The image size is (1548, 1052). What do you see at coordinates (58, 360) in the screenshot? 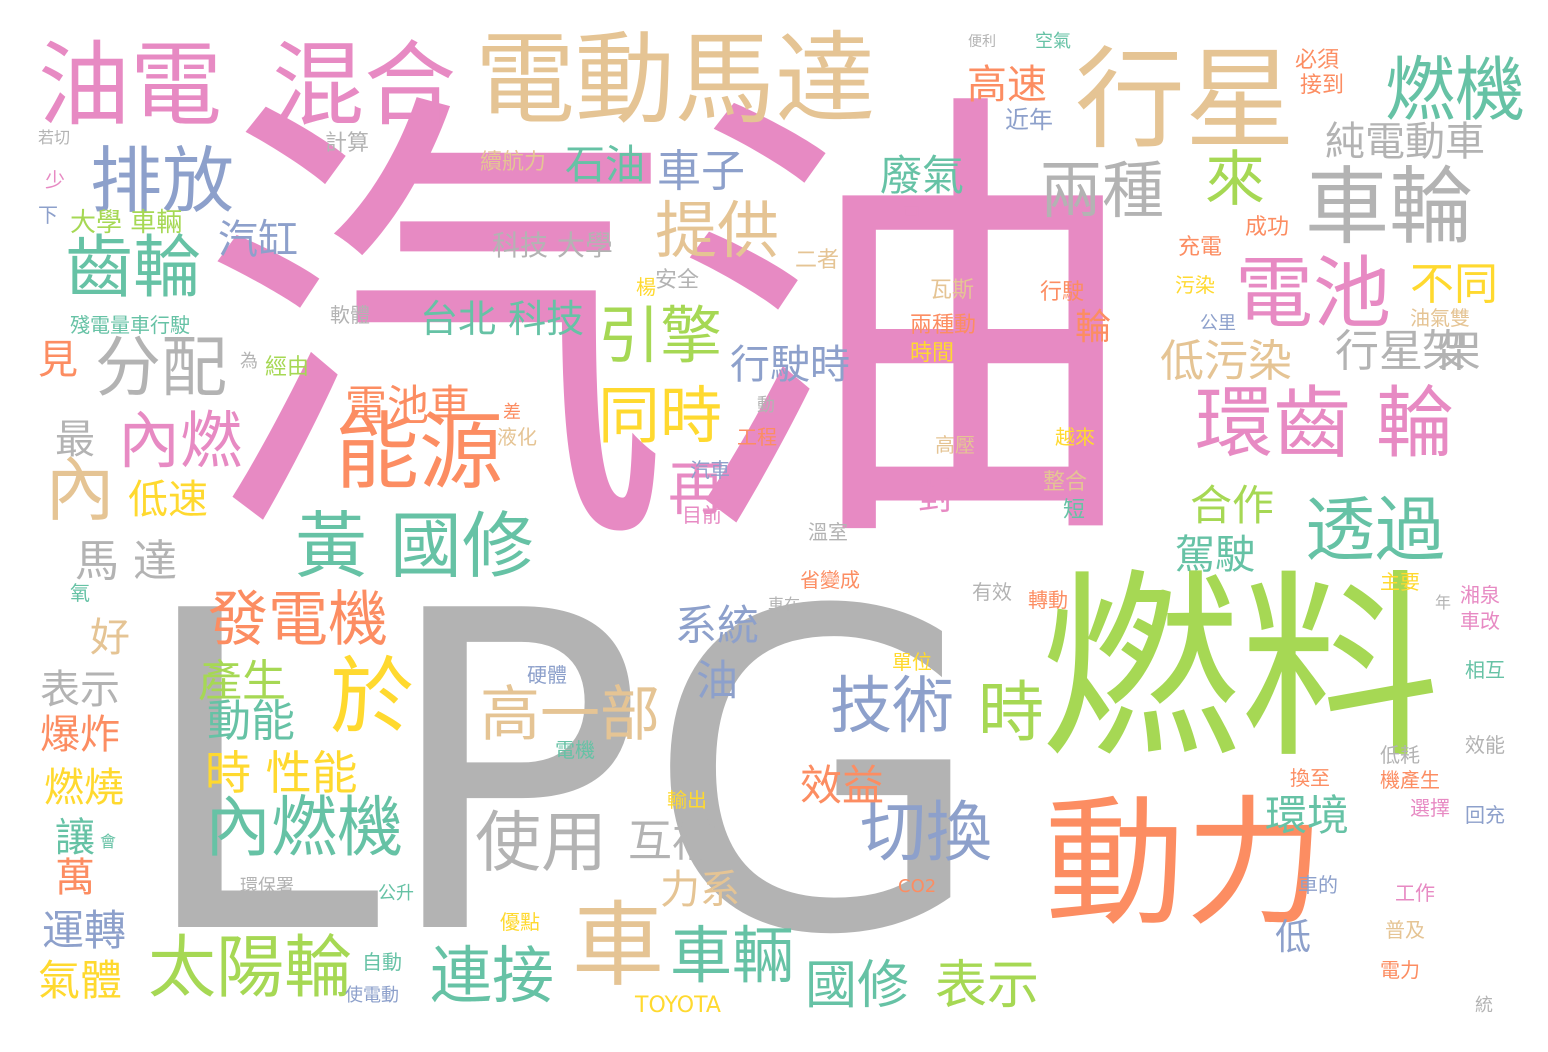
I see `word-65: 見` at bounding box center [58, 360].